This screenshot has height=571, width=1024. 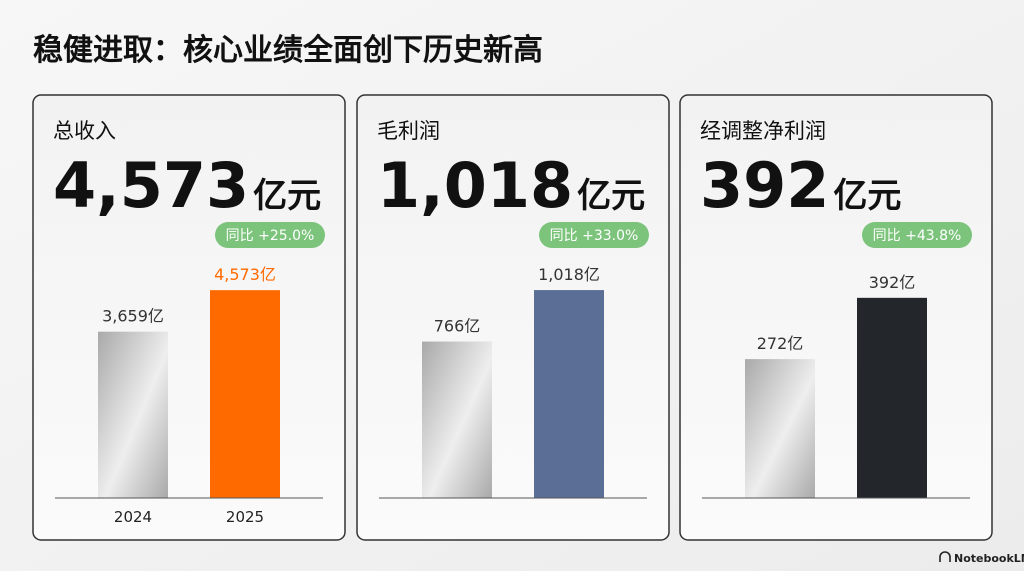 What do you see at coordinates (892, 282) in the screenshot?
I see `value-label: 392亿` at bounding box center [892, 282].